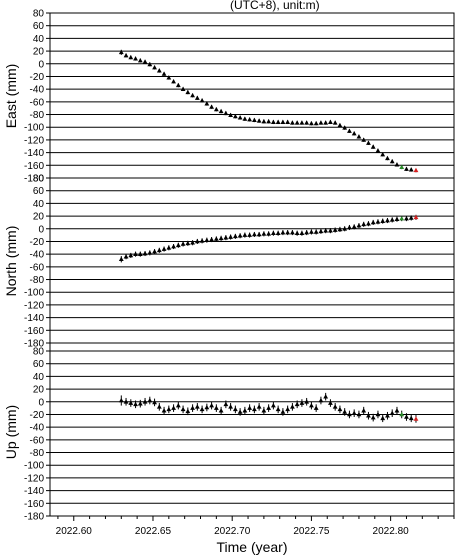 This screenshot has height=558, width=459. I want to click on up-y-tick-label: -120, so click(34, 478).